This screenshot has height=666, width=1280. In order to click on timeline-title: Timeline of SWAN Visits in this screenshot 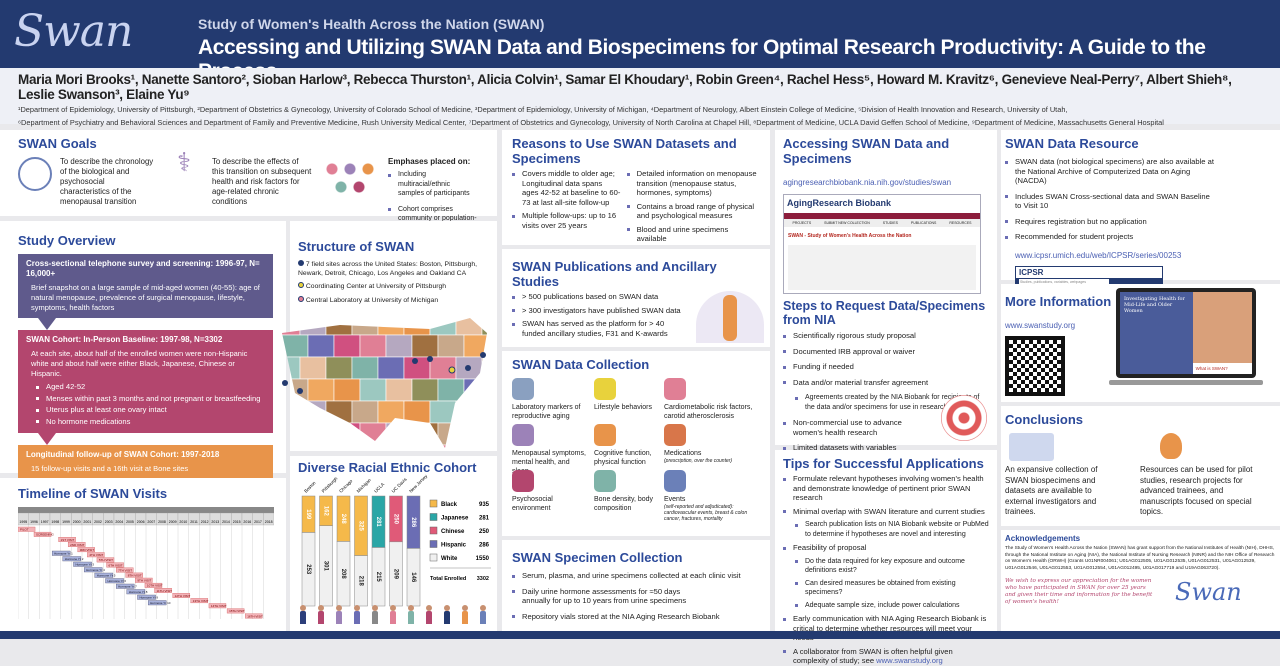, I will do `click(93, 493)`.